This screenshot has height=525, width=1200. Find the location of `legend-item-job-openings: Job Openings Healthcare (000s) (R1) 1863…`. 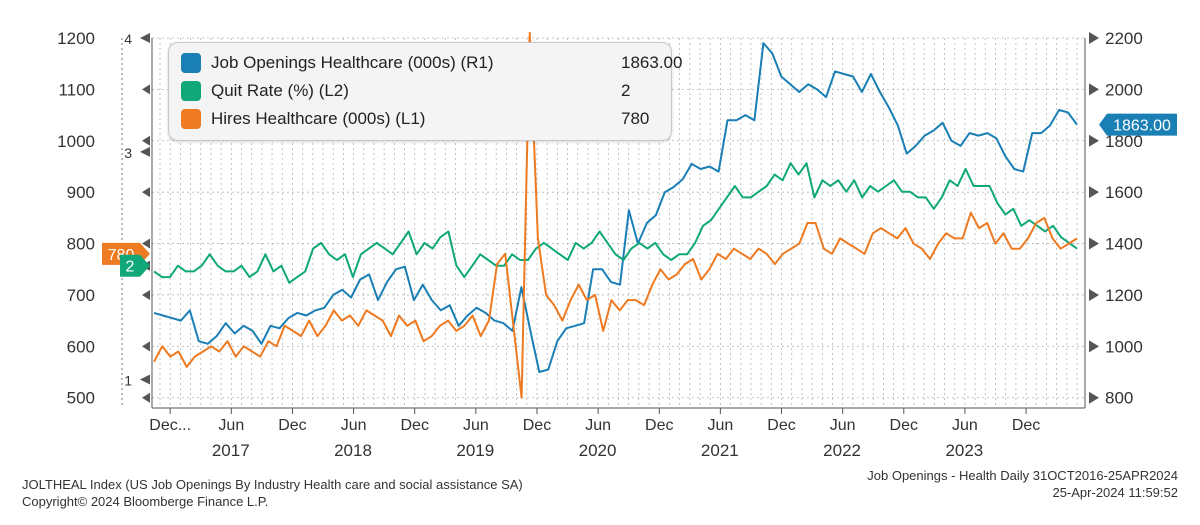

legend-item-job-openings: Job Openings Healthcare (000s) (R1) 1863… is located at coordinates (436, 63).